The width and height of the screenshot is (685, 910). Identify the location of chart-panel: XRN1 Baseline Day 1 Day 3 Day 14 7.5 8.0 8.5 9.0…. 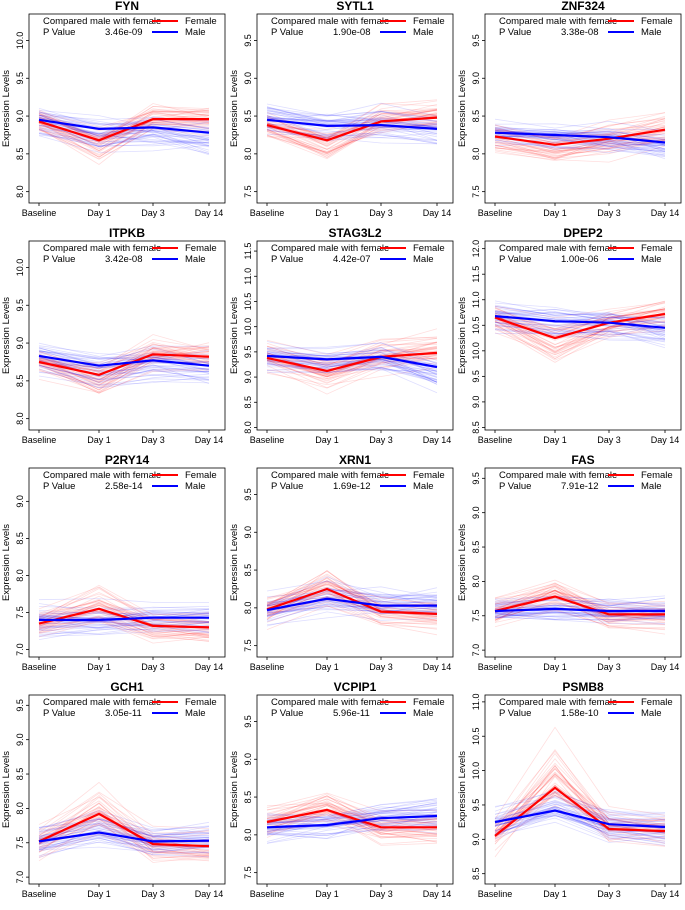
(342, 567).